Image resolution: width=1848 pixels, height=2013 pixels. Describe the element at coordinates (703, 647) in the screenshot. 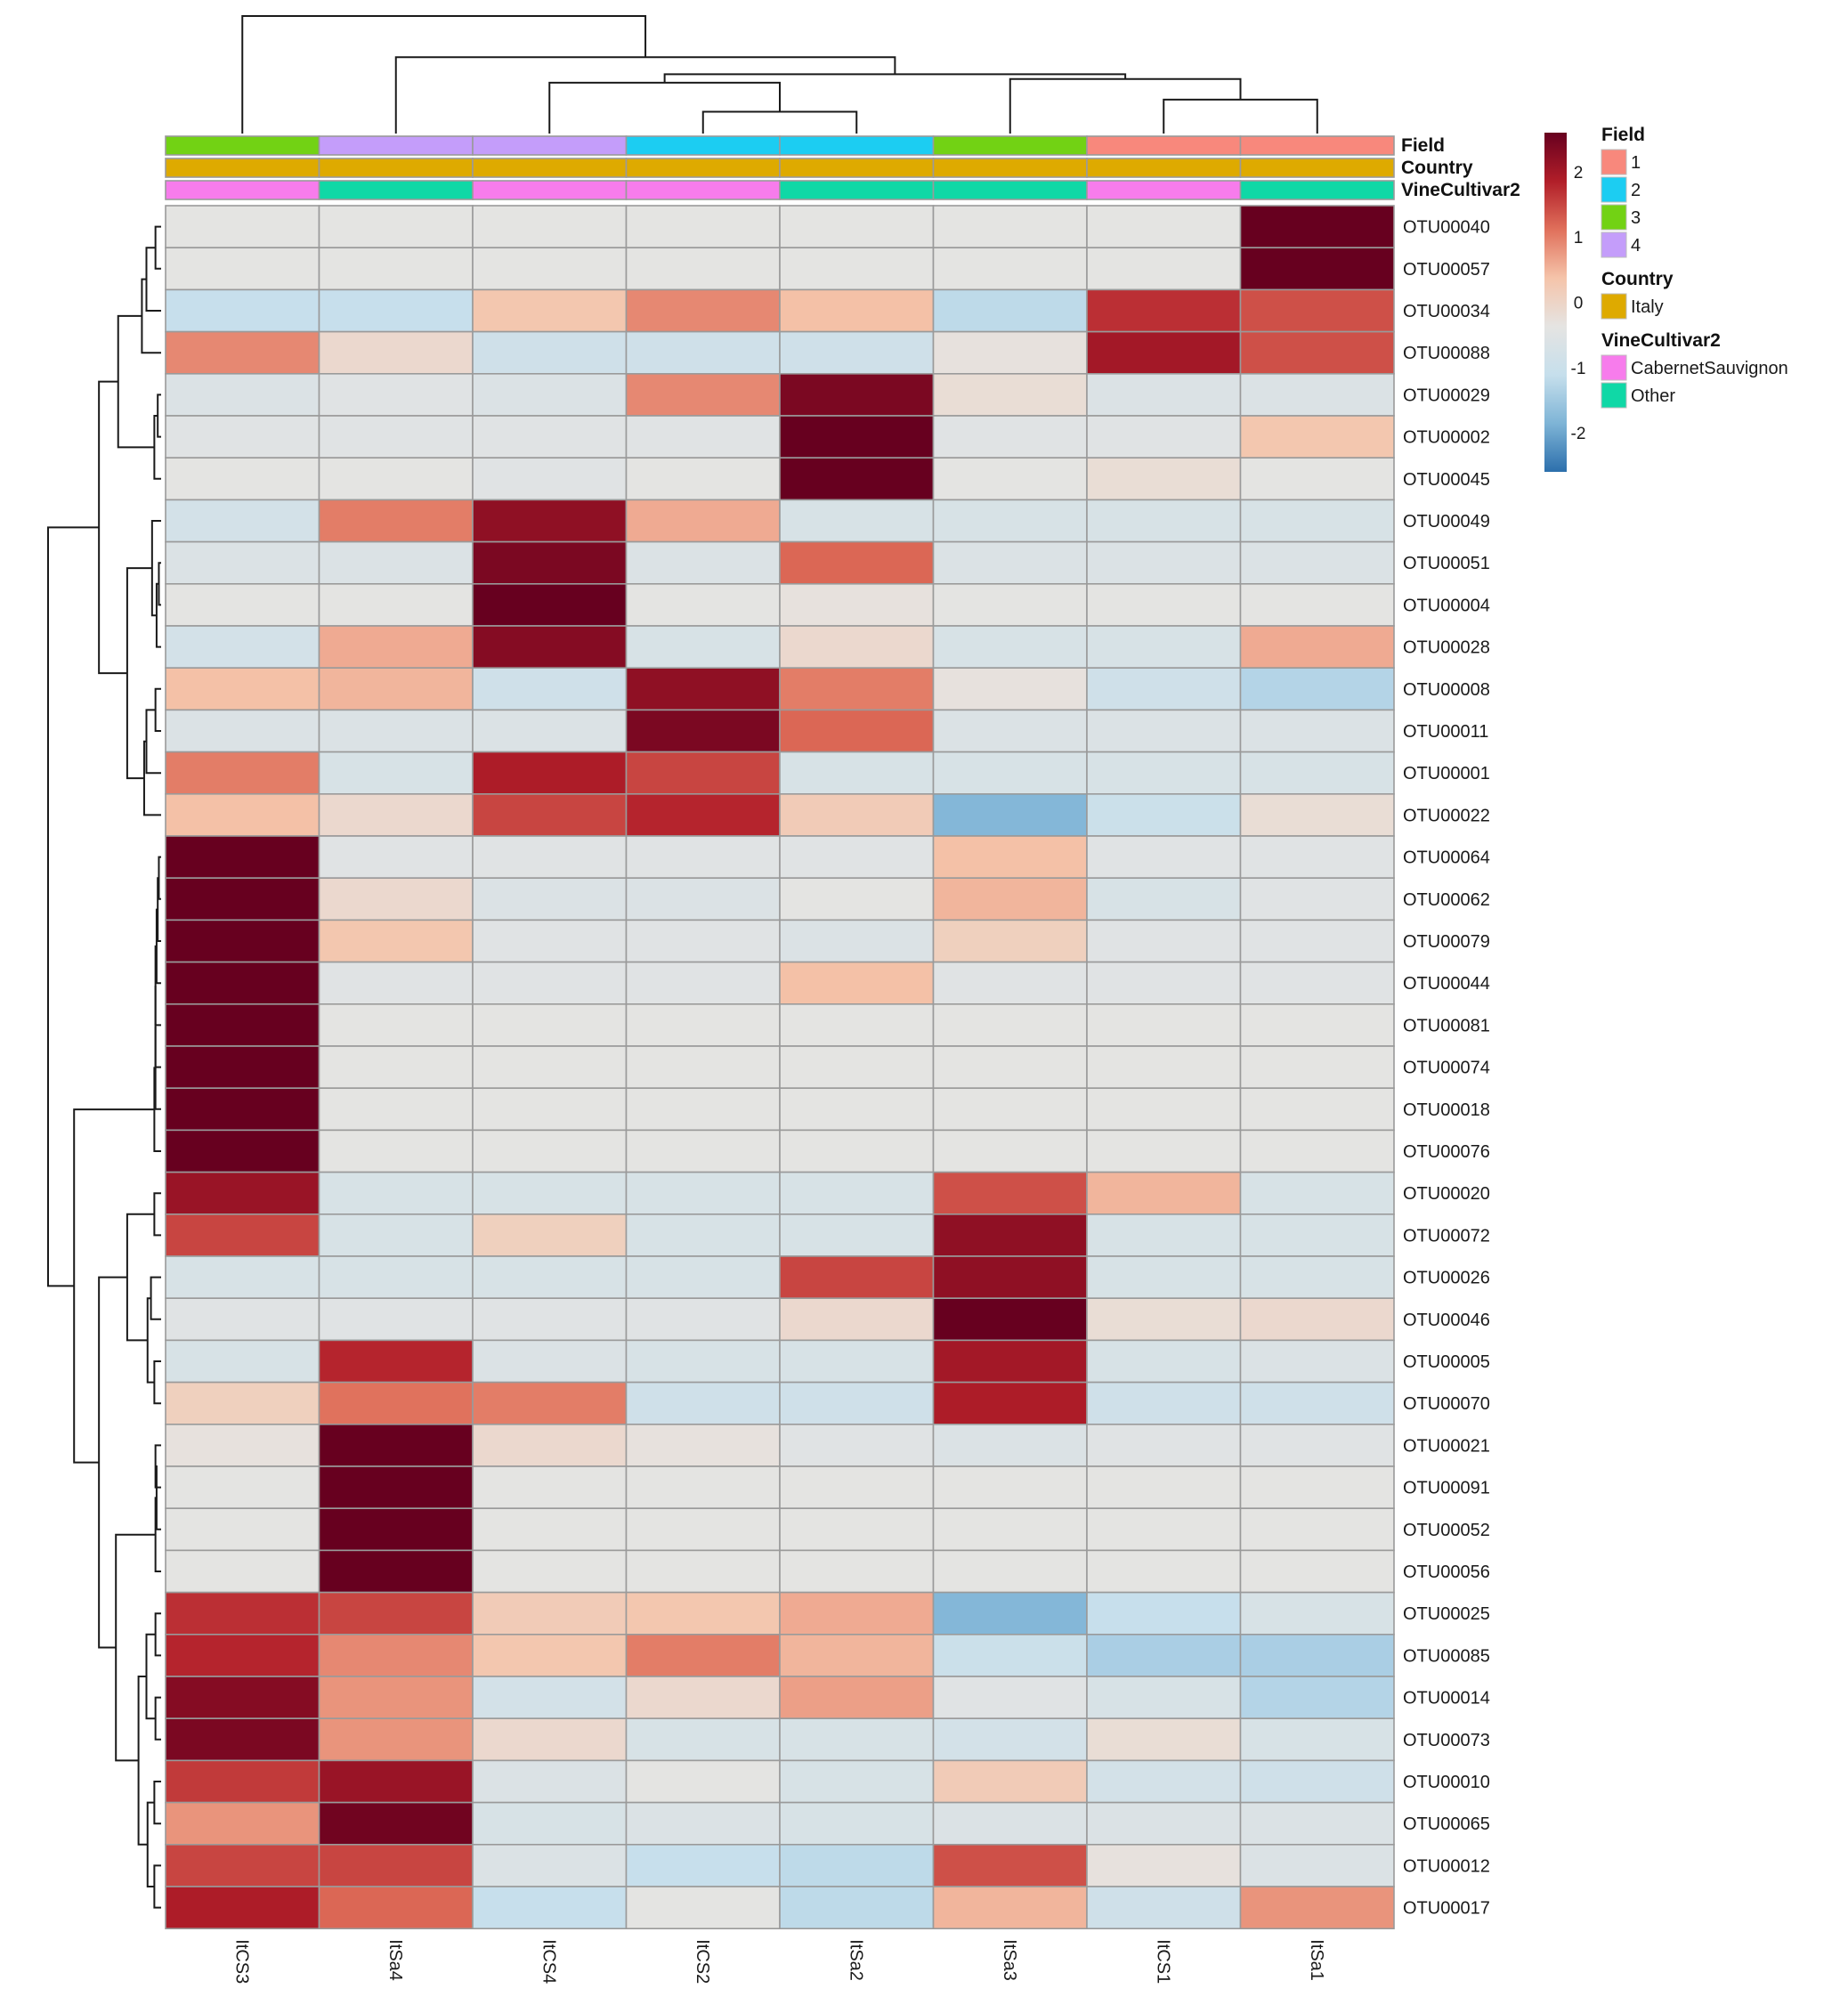

I see `cell-OTU00028-ItCS2` at that location.